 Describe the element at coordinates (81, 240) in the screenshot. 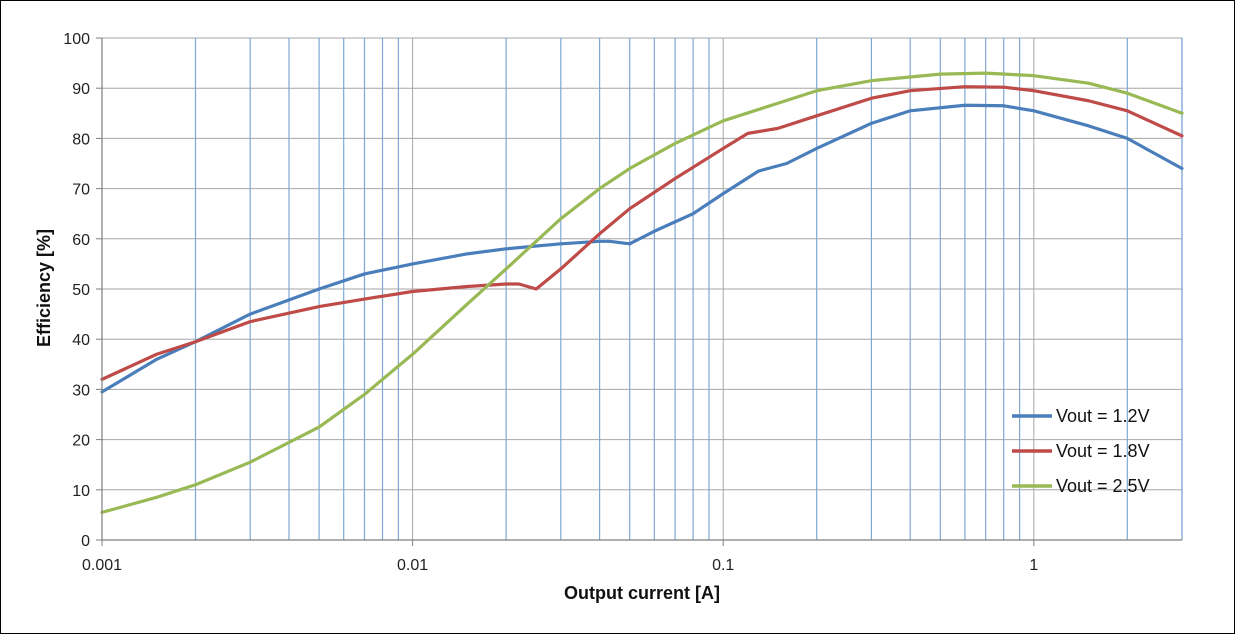

I see `y-tick-label: 60` at that location.